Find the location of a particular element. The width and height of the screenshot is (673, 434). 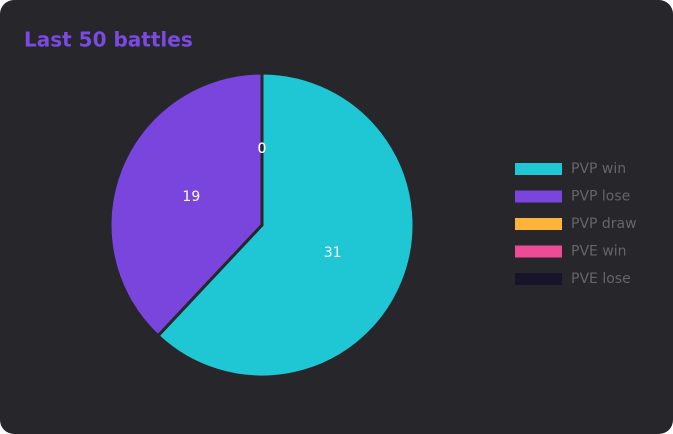

data-label: 0 is located at coordinates (262, 149).